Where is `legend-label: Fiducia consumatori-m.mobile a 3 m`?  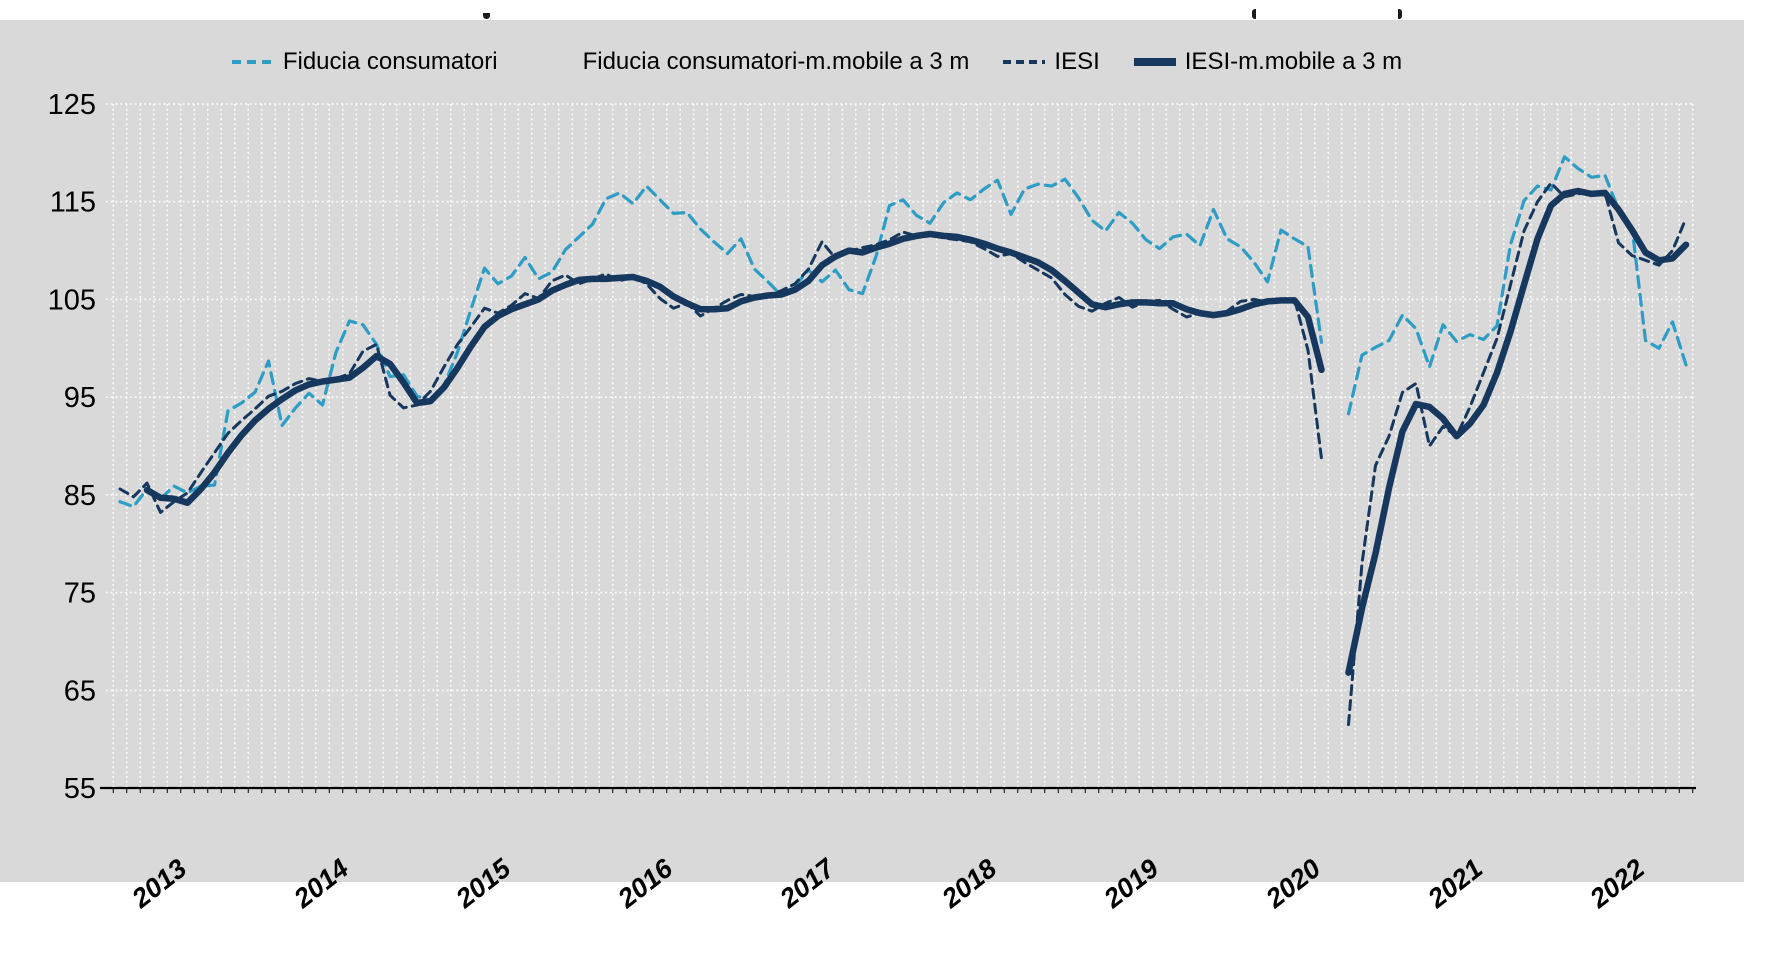 legend-label: Fiducia consumatori-m.mobile a 3 m is located at coordinates (776, 61).